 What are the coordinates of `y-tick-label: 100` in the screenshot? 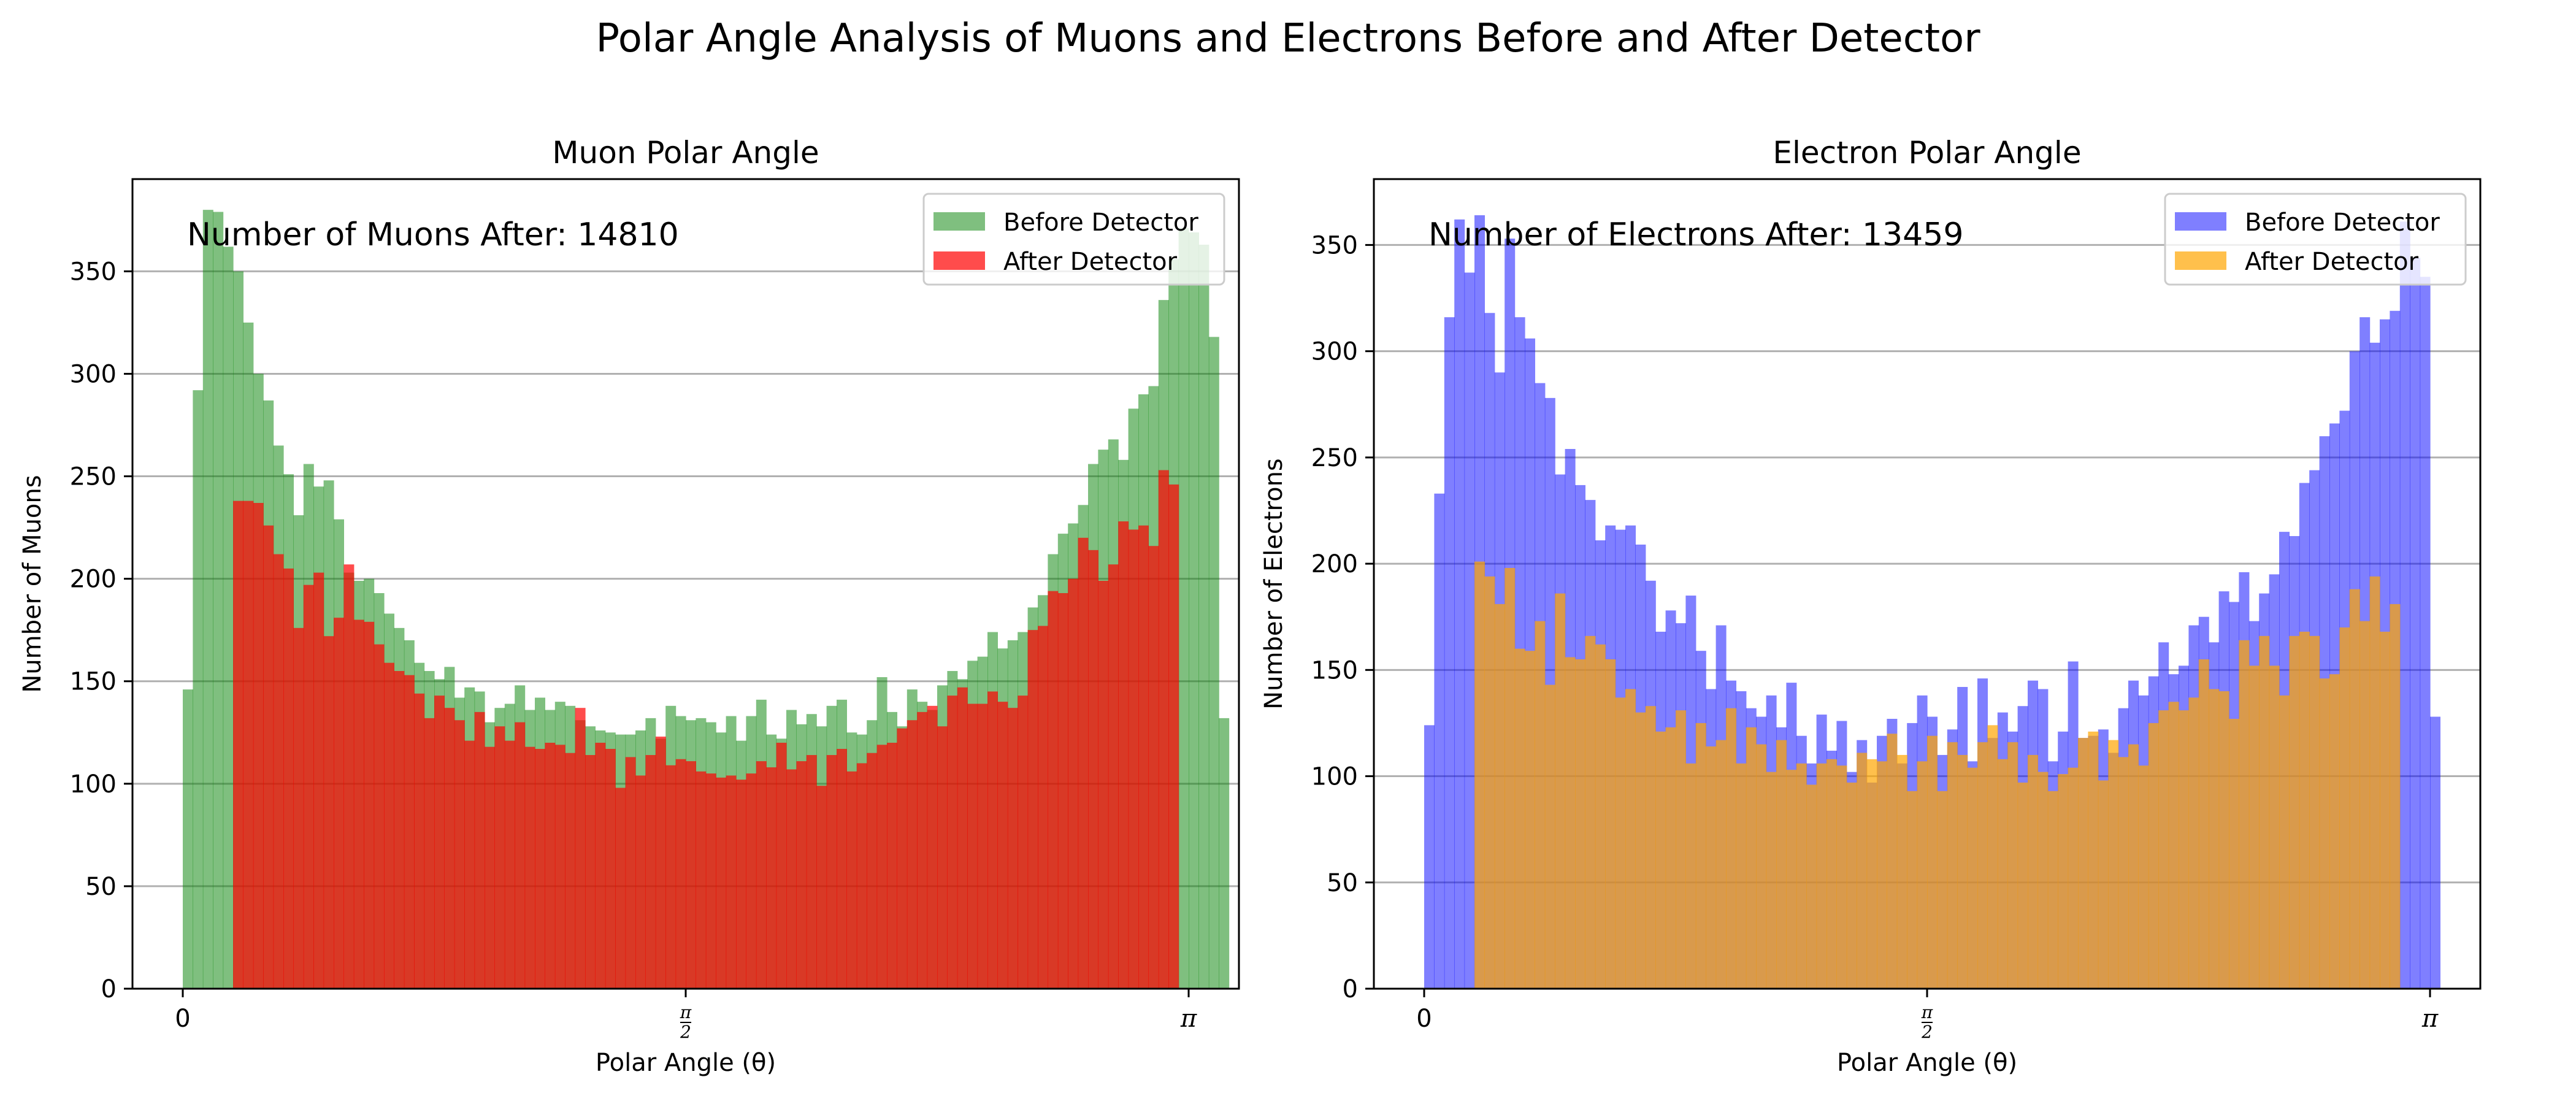 It's located at (93, 784).